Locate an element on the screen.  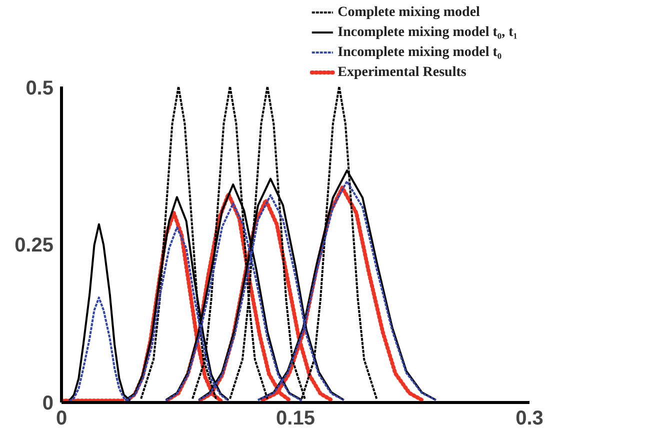
x-tick-label: 0.15 is located at coordinates (295, 418).